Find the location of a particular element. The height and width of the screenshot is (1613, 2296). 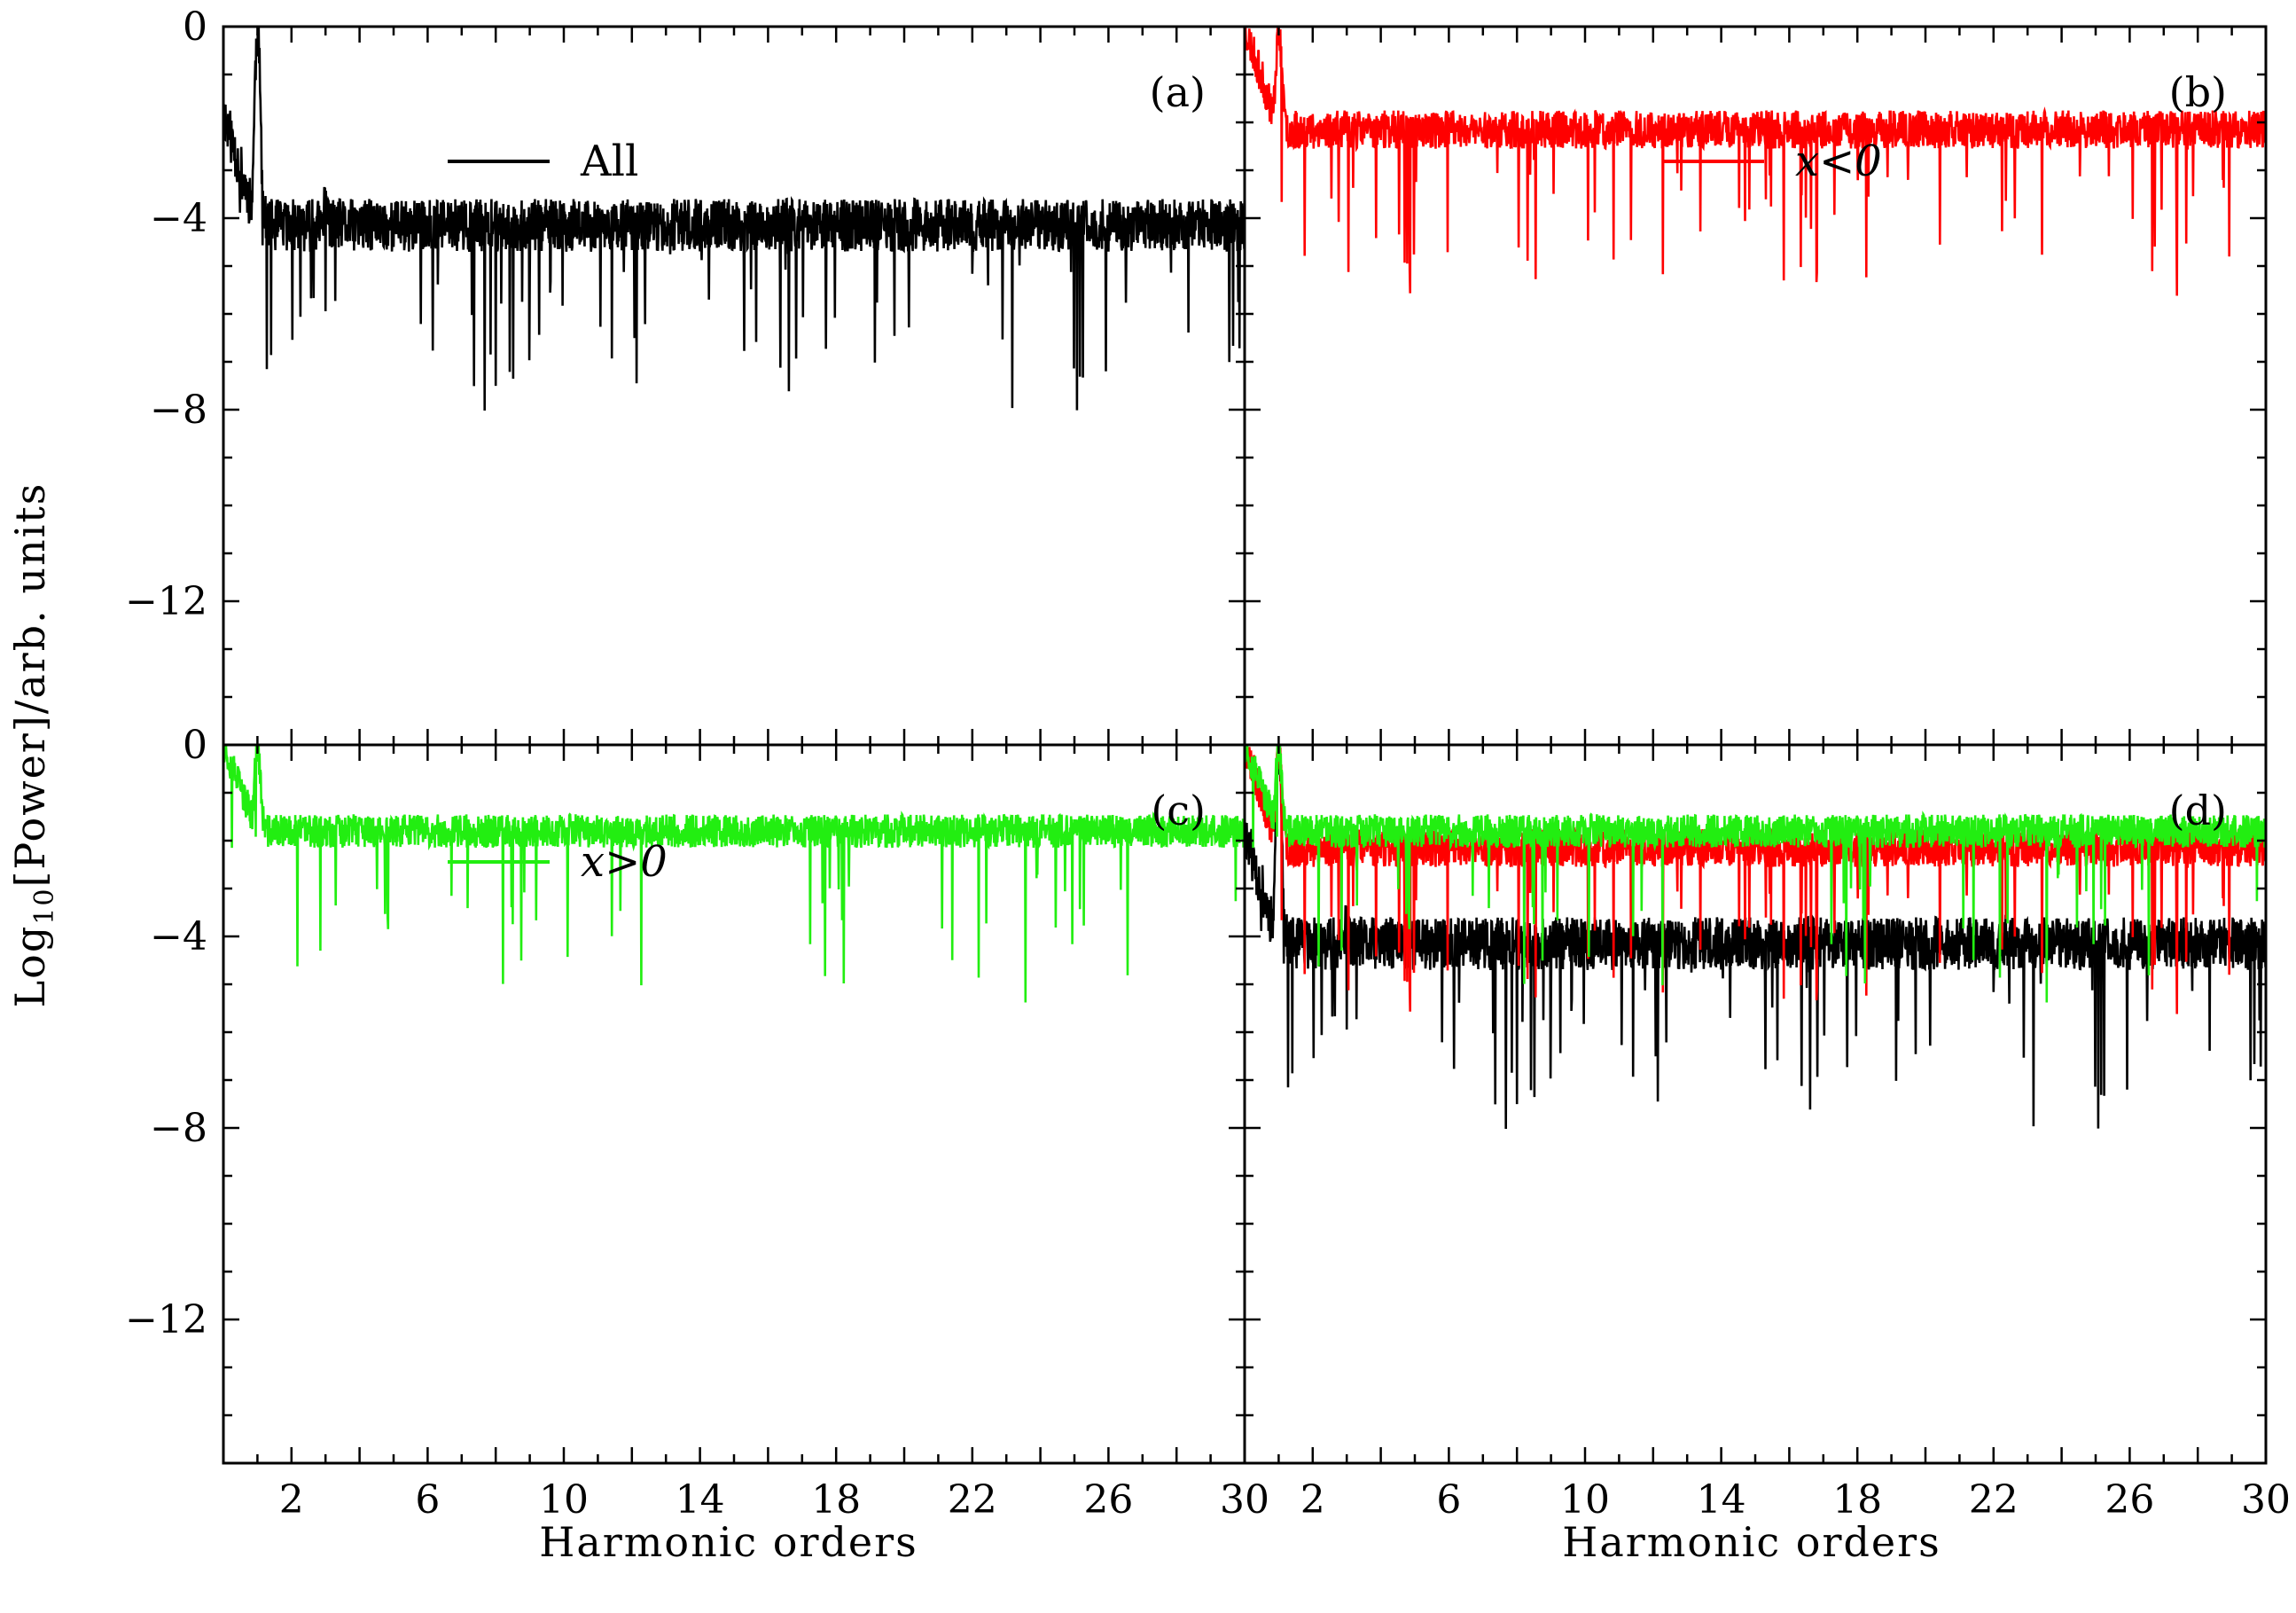

legend-b: x<0 is located at coordinates (1772, 161).